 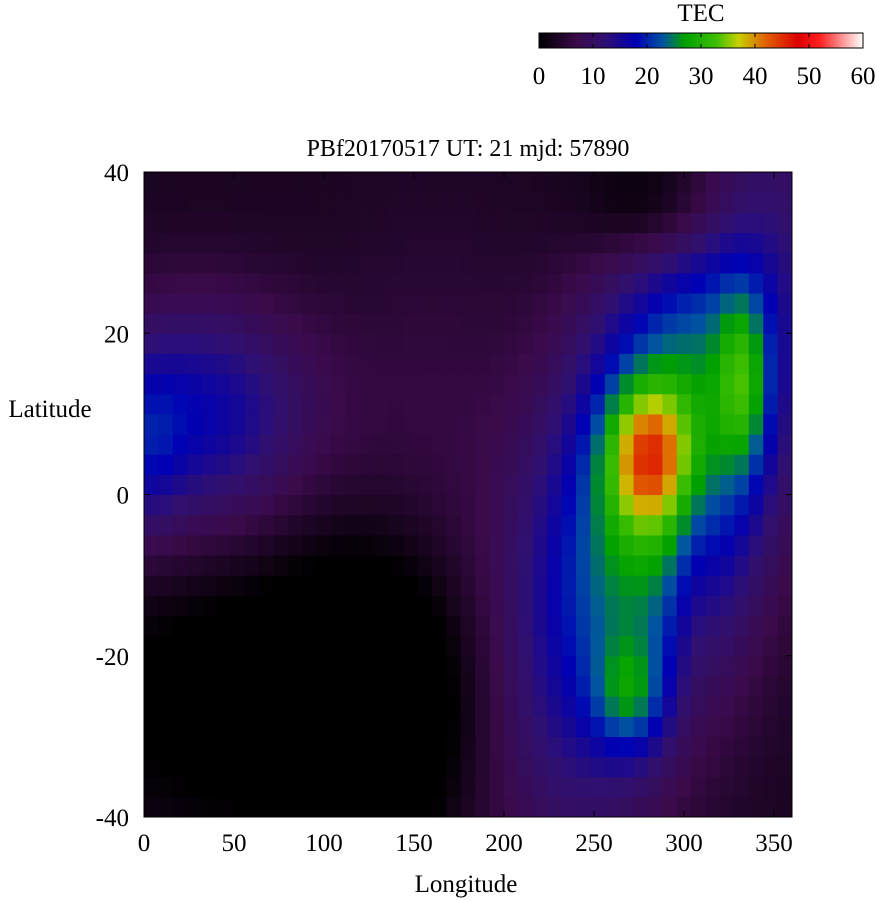 What do you see at coordinates (116, 334) in the screenshot?
I see `y-tick-label: 20` at bounding box center [116, 334].